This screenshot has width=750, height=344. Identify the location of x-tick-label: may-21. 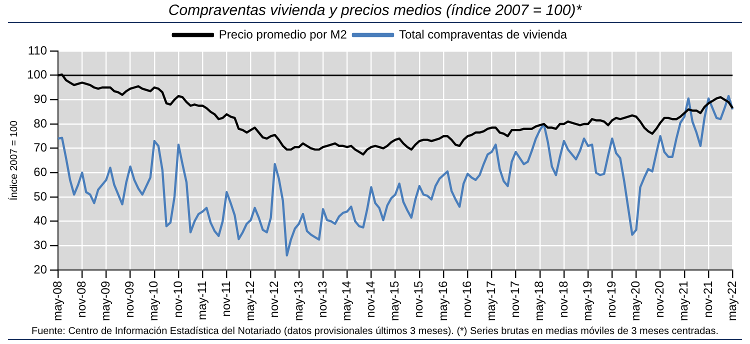
(683, 300).